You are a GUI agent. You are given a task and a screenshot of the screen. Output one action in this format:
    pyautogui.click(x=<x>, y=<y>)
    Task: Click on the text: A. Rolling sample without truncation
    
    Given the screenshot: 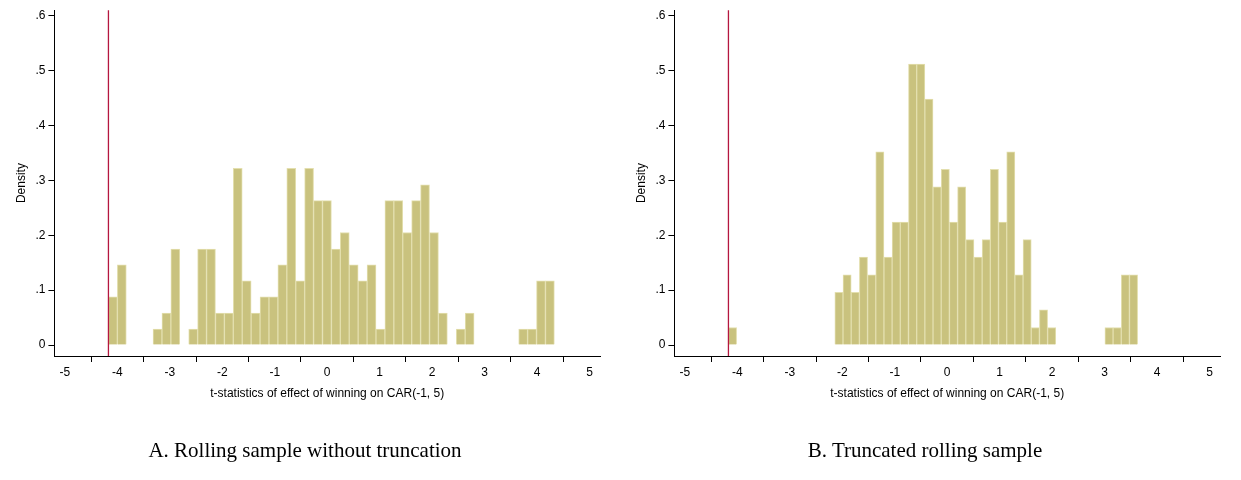 What is the action you would take?
    pyautogui.click(x=305, y=449)
    